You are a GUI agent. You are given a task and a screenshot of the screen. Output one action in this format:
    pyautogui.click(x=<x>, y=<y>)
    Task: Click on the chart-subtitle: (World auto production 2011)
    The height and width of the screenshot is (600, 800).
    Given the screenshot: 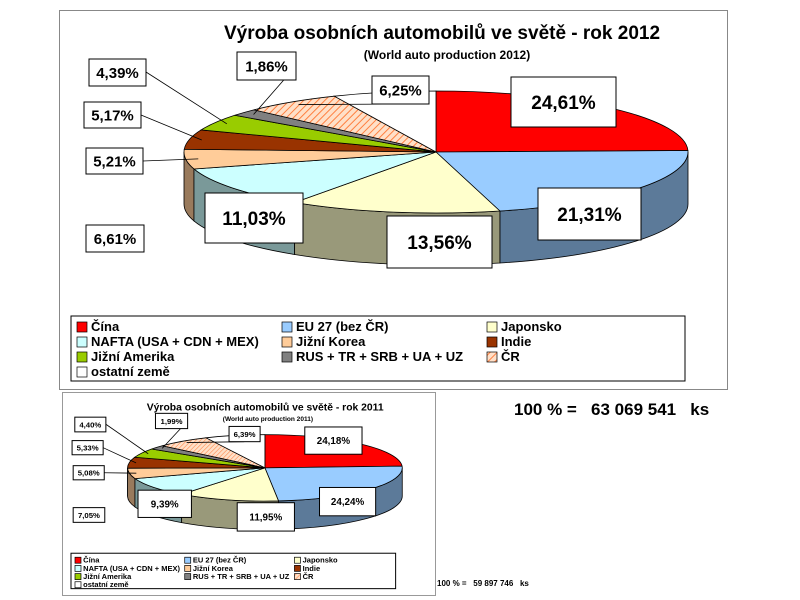 What is the action you would take?
    pyautogui.click(x=268, y=419)
    